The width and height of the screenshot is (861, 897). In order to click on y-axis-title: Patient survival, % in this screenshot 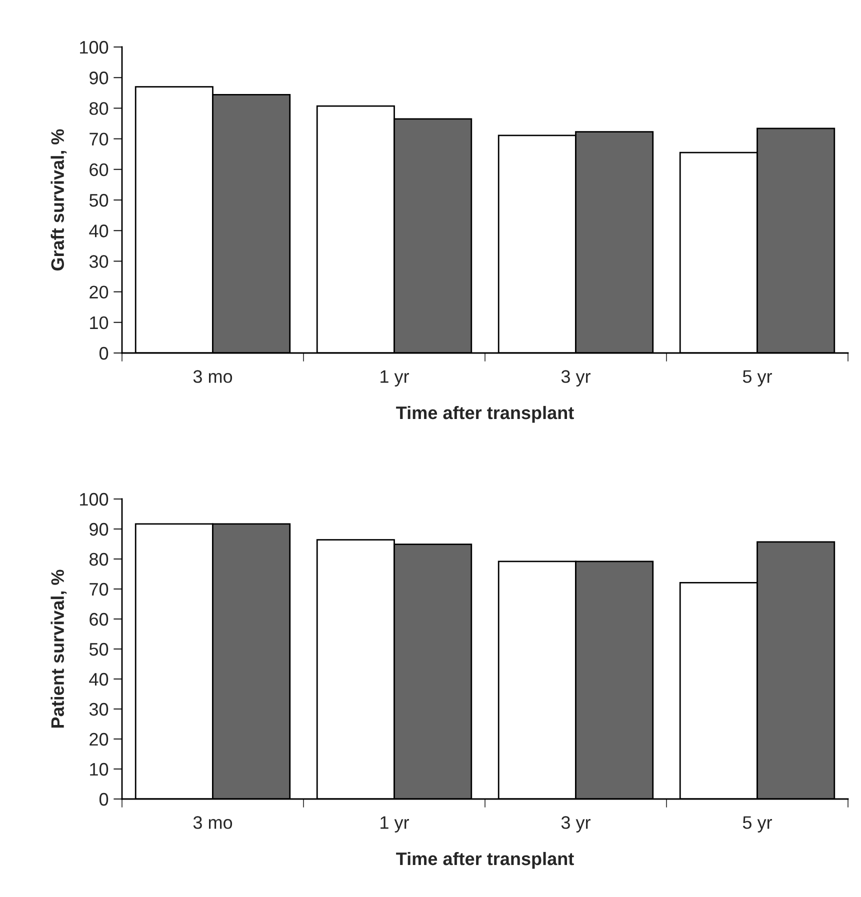, I will do `click(58, 649)`.